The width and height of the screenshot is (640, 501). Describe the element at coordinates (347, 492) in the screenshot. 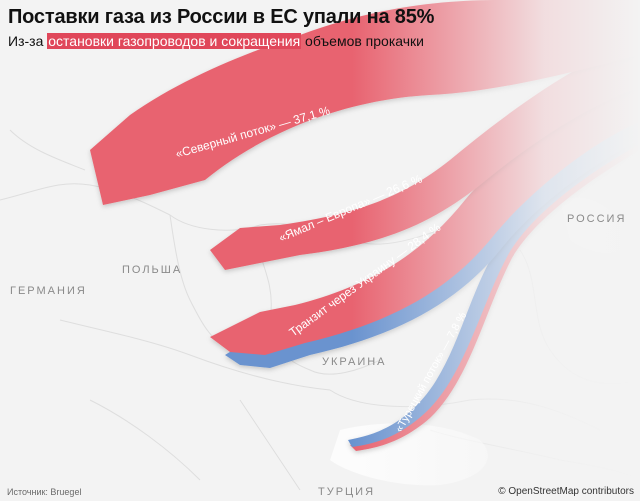

I see `country-label-turkey: ТУРЦИЯ` at that location.